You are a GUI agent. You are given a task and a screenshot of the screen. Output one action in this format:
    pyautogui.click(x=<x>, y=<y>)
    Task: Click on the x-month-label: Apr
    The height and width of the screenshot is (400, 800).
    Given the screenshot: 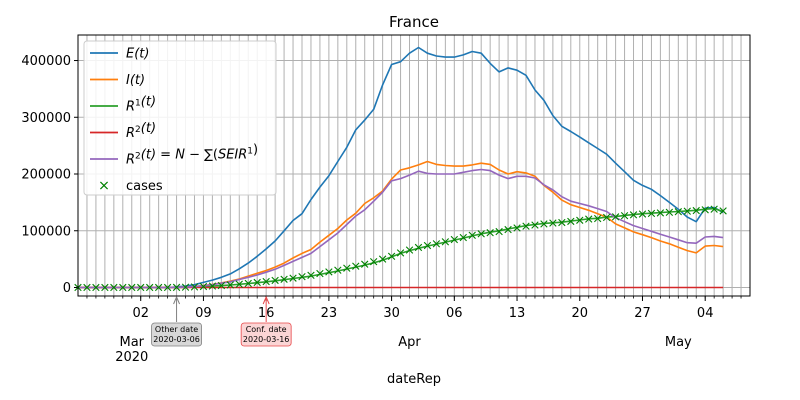 What is the action you would take?
    pyautogui.click(x=409, y=342)
    